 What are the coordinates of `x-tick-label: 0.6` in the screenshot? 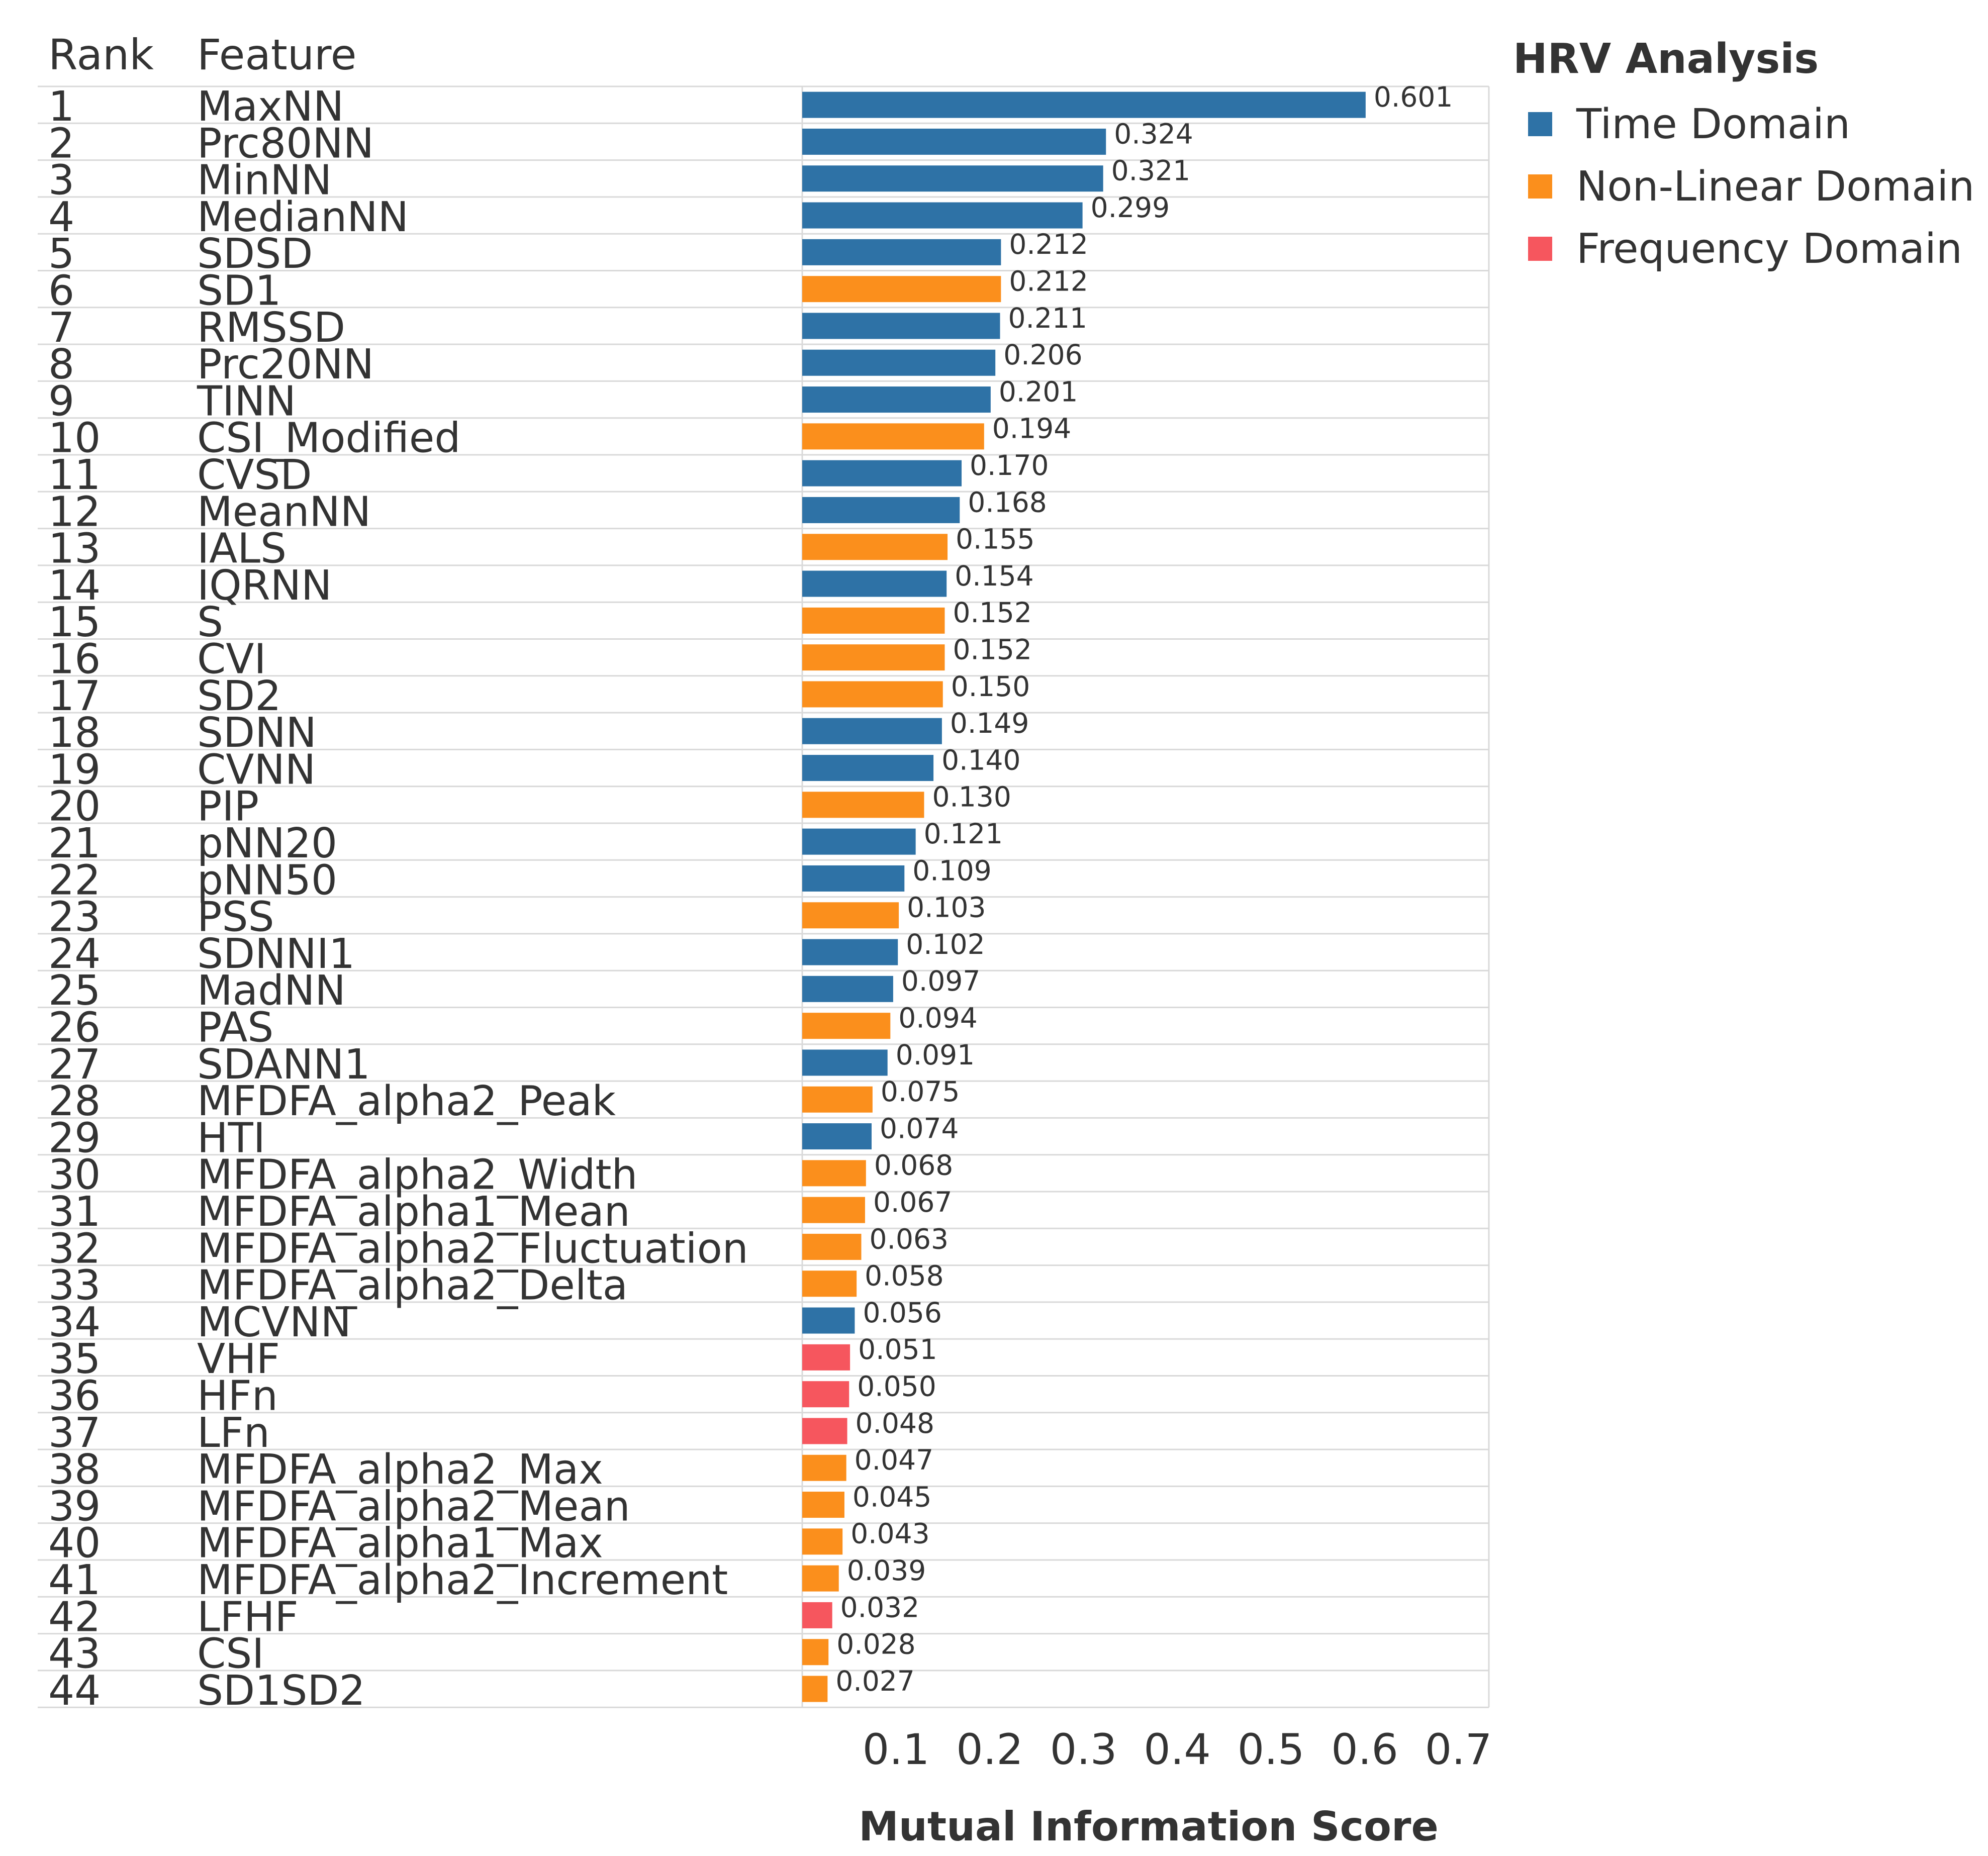 It's located at (1364, 1749).